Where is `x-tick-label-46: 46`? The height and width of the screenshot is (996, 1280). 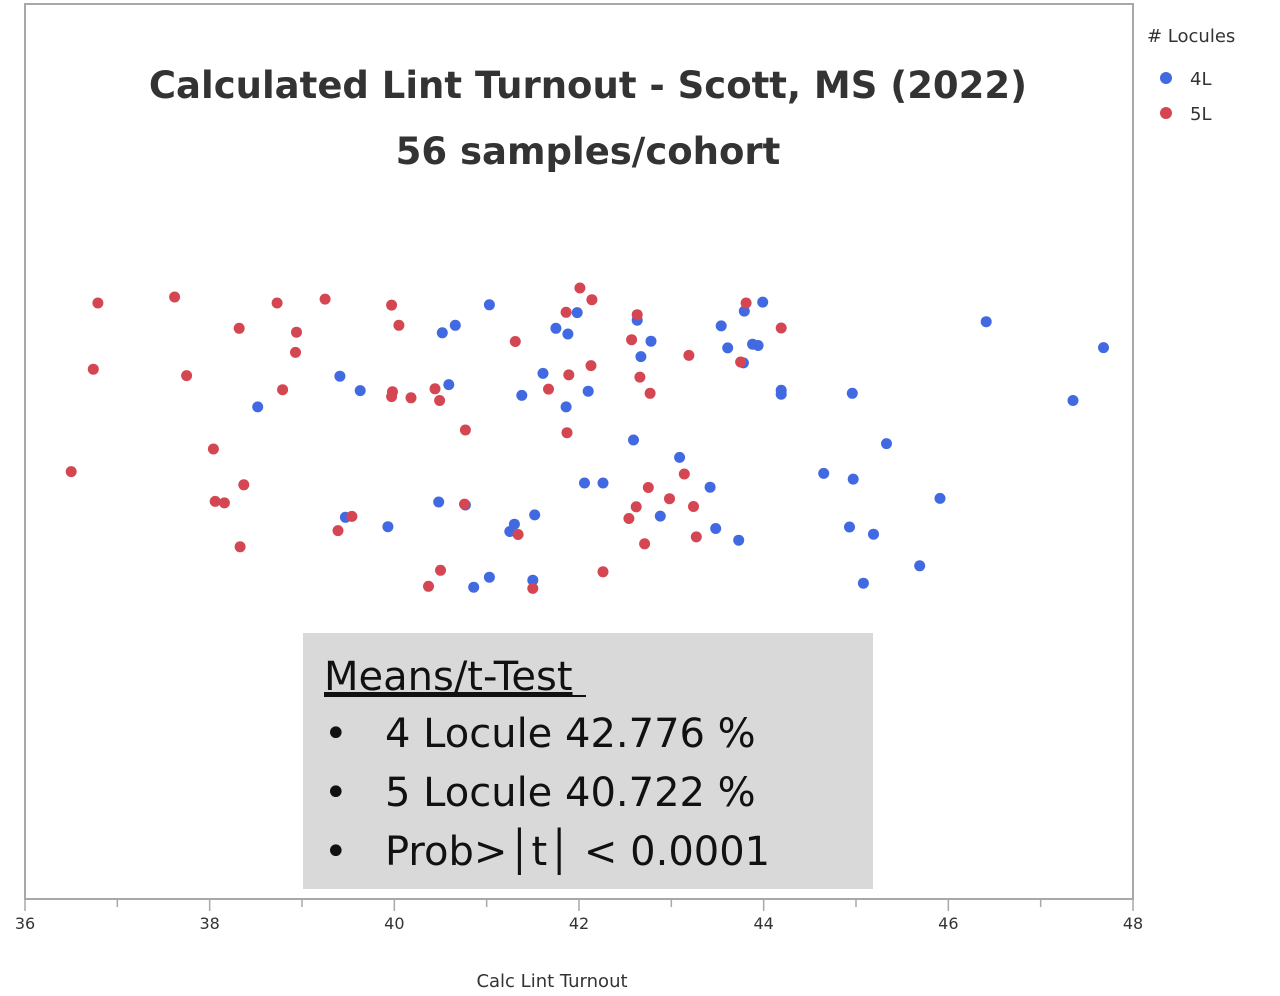 x-tick-label-46: 46 is located at coordinates (948, 923).